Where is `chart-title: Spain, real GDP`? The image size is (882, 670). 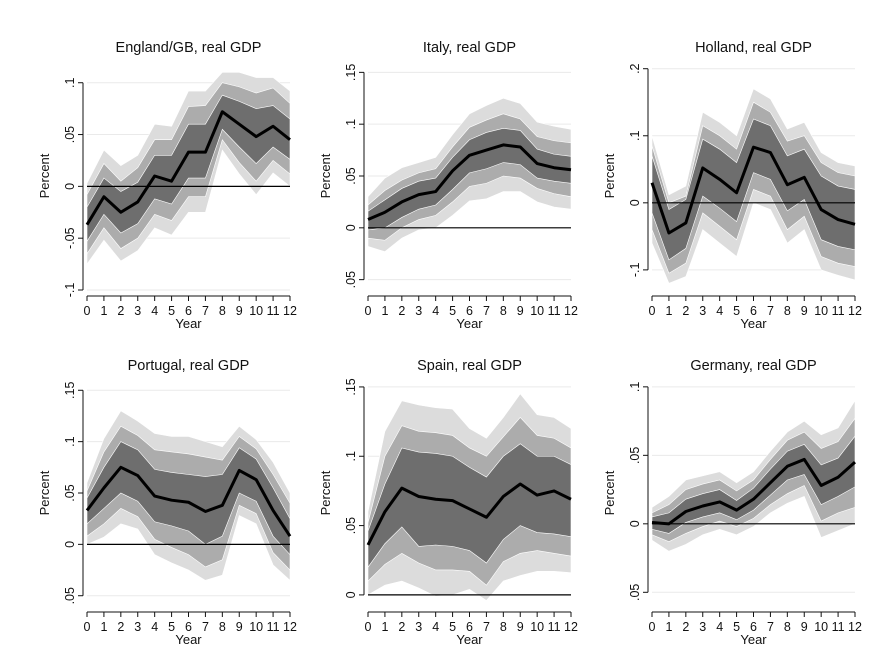 chart-title: Spain, real GDP is located at coordinates (469, 366).